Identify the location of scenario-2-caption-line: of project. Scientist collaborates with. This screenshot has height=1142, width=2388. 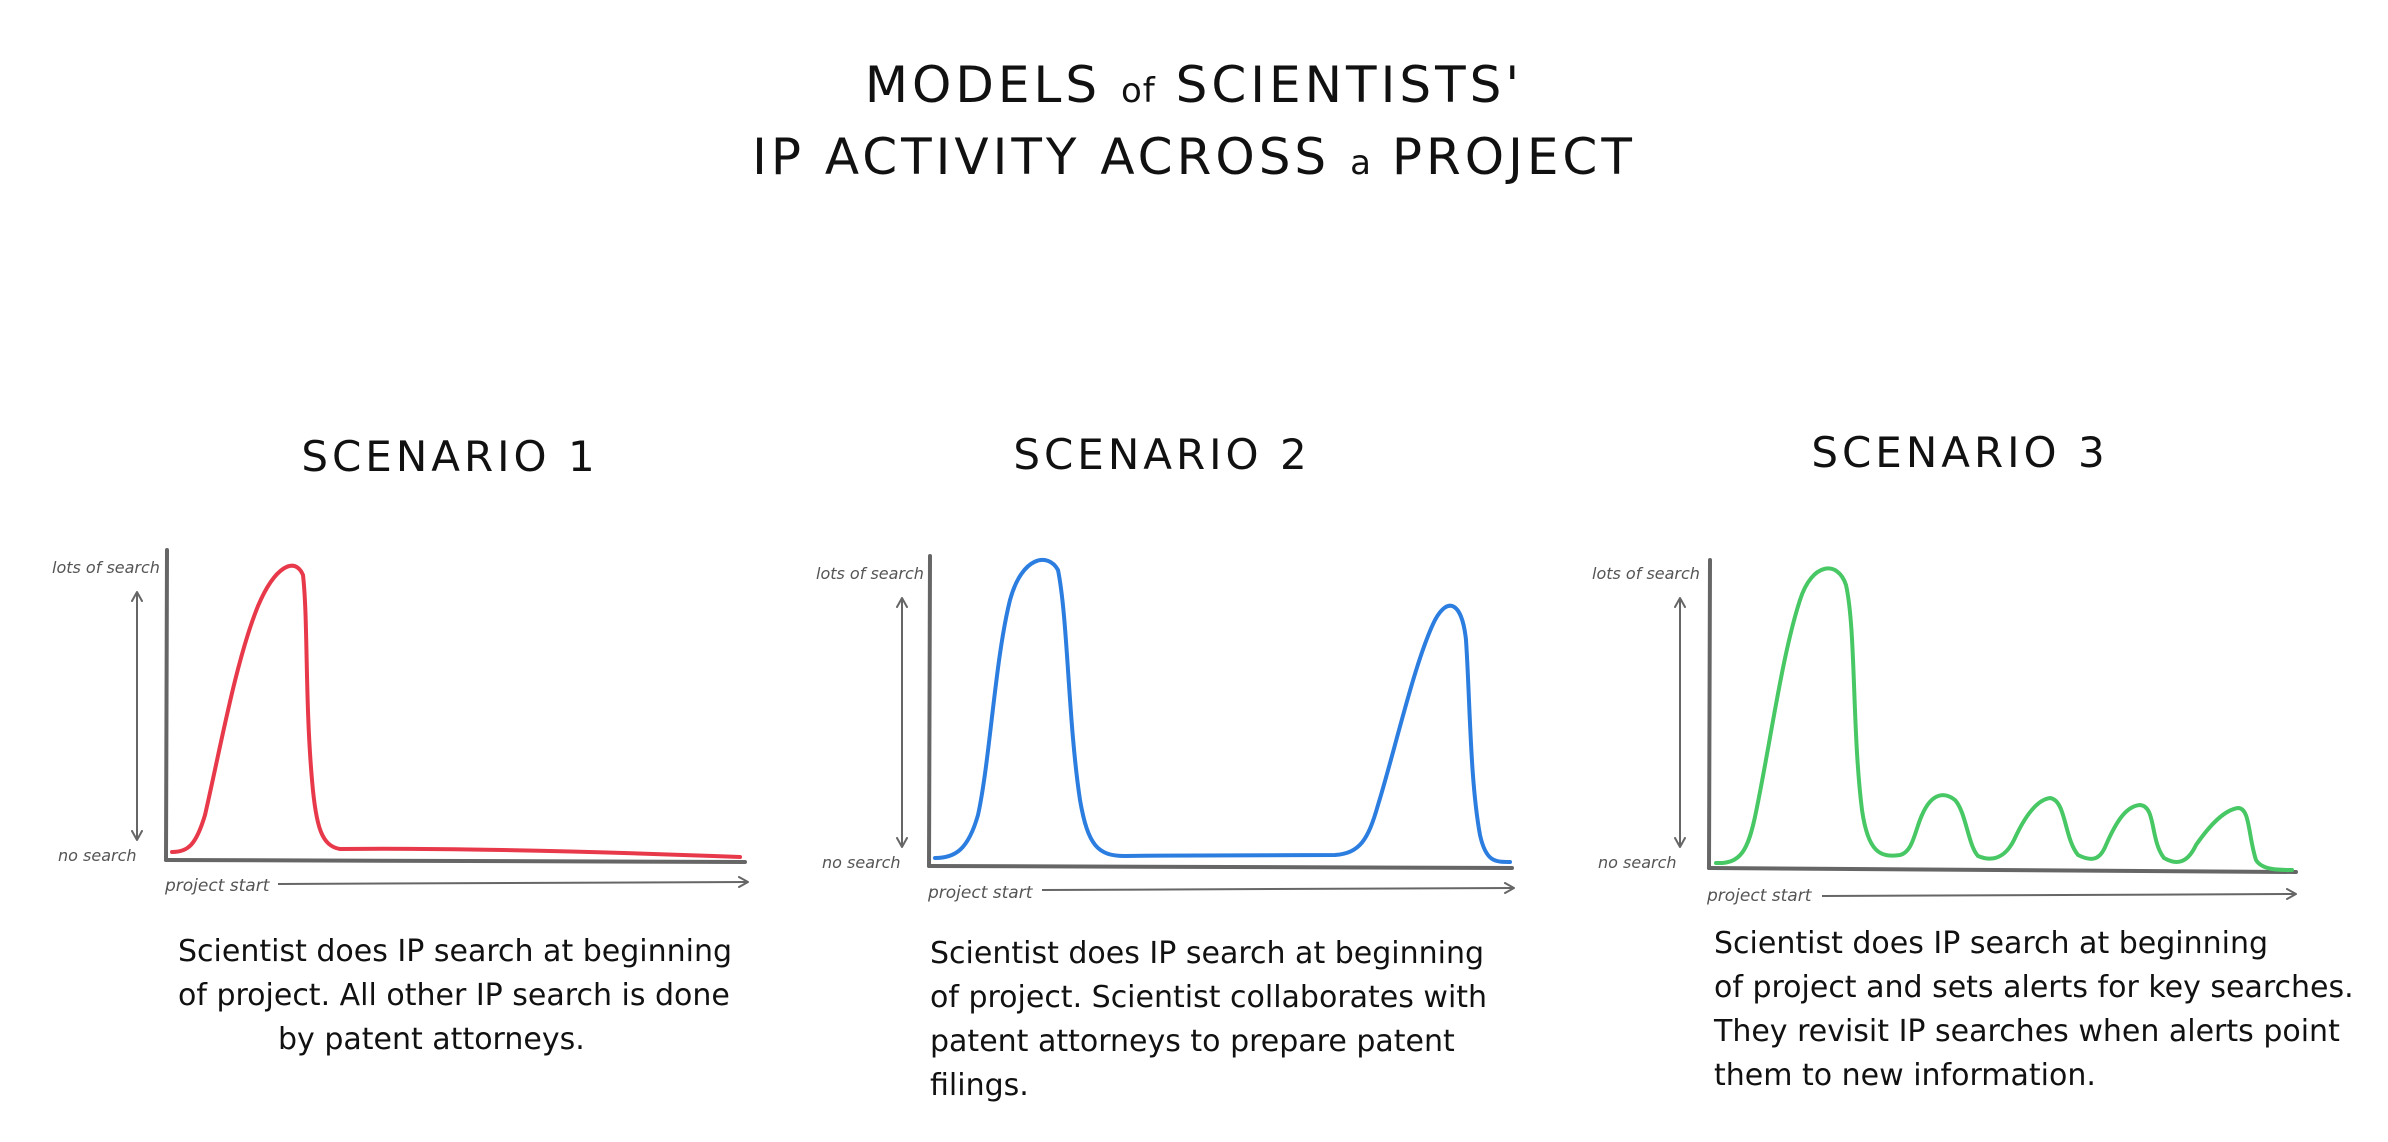
(1209, 997).